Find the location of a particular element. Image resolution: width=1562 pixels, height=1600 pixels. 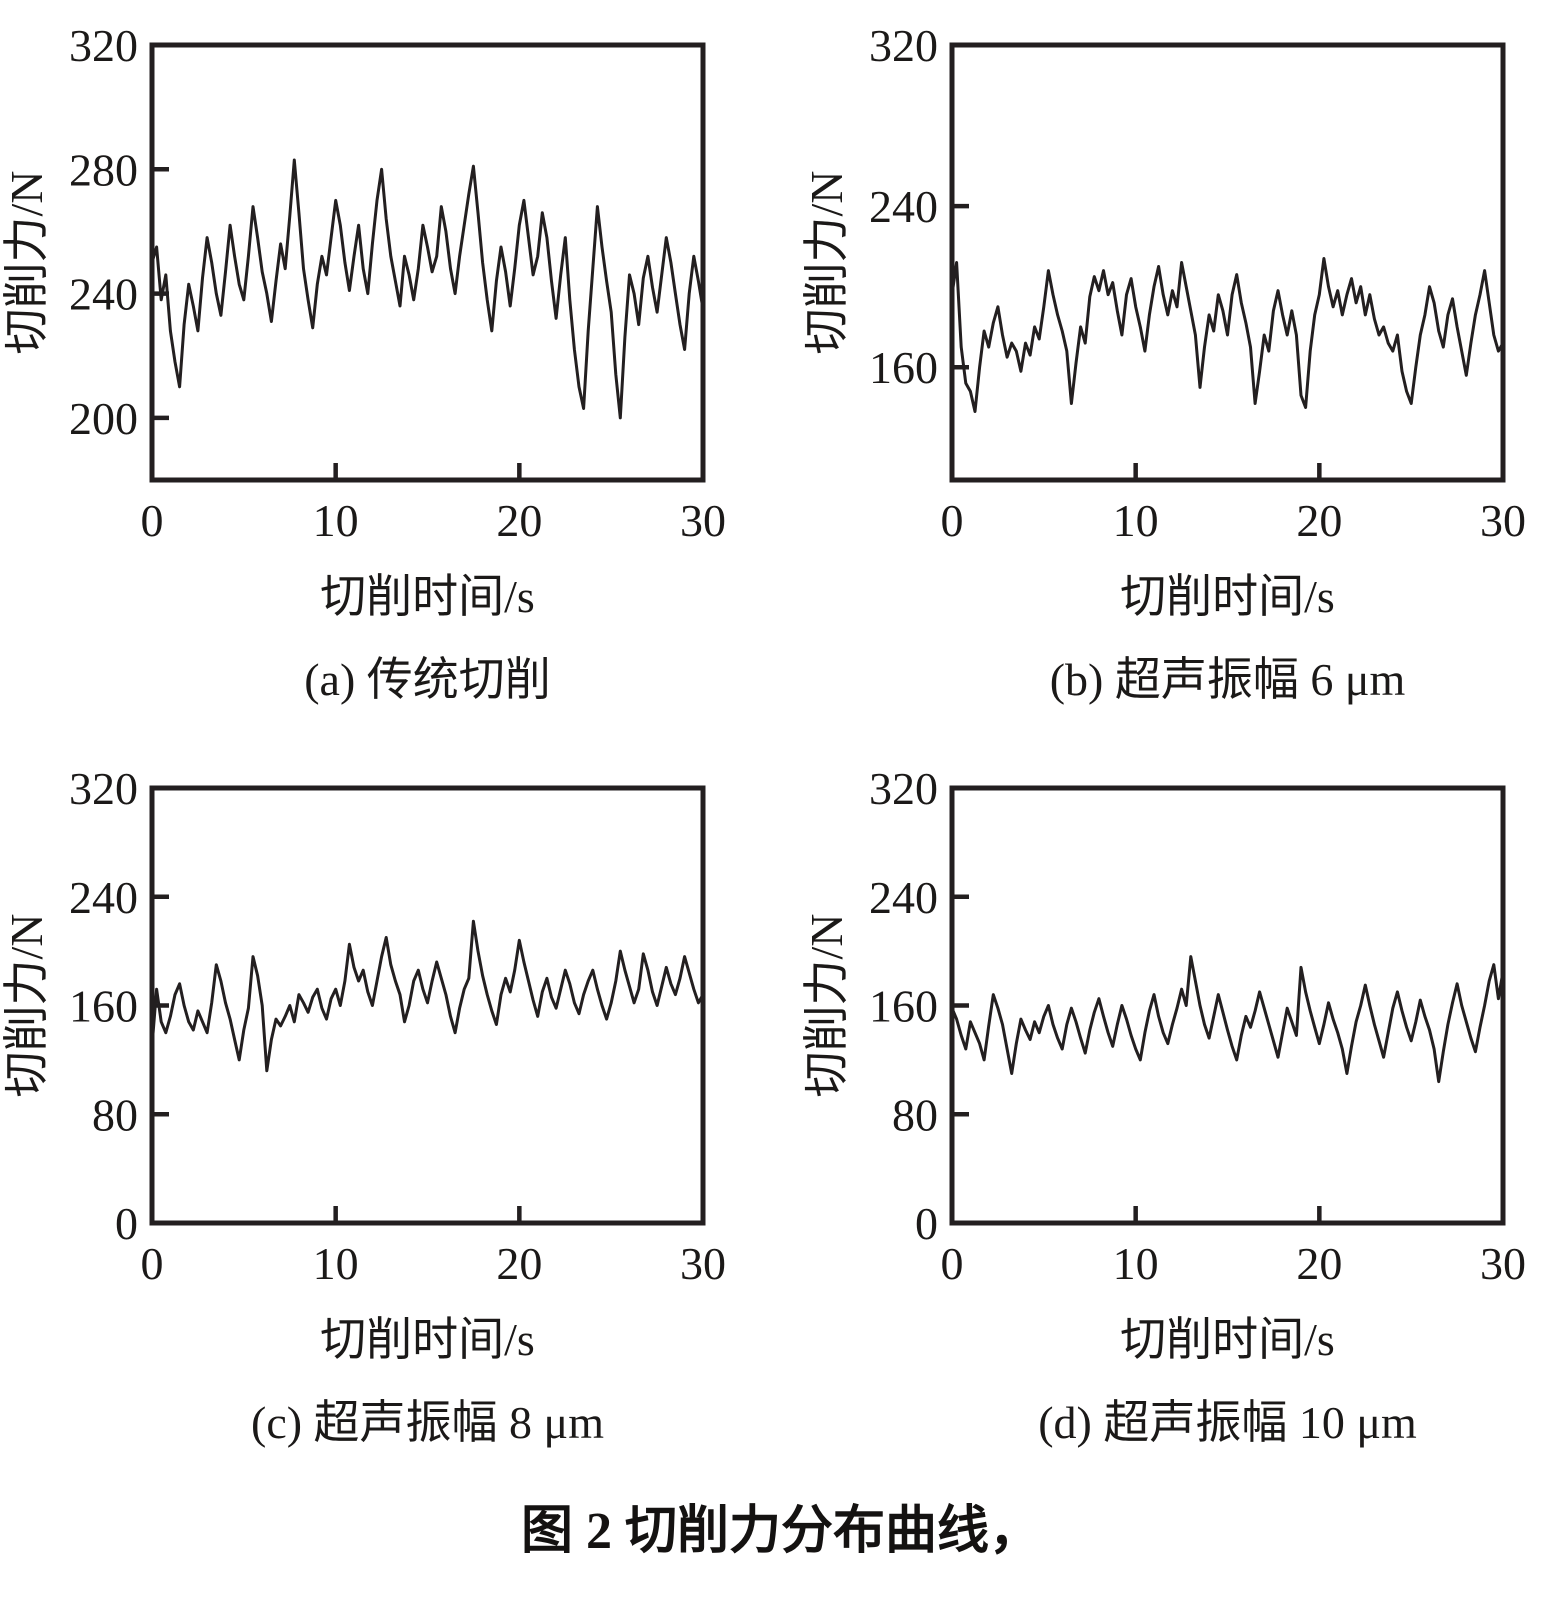

panel-caption: (b) 超声振幅 6 μm is located at coordinates (1228, 679).